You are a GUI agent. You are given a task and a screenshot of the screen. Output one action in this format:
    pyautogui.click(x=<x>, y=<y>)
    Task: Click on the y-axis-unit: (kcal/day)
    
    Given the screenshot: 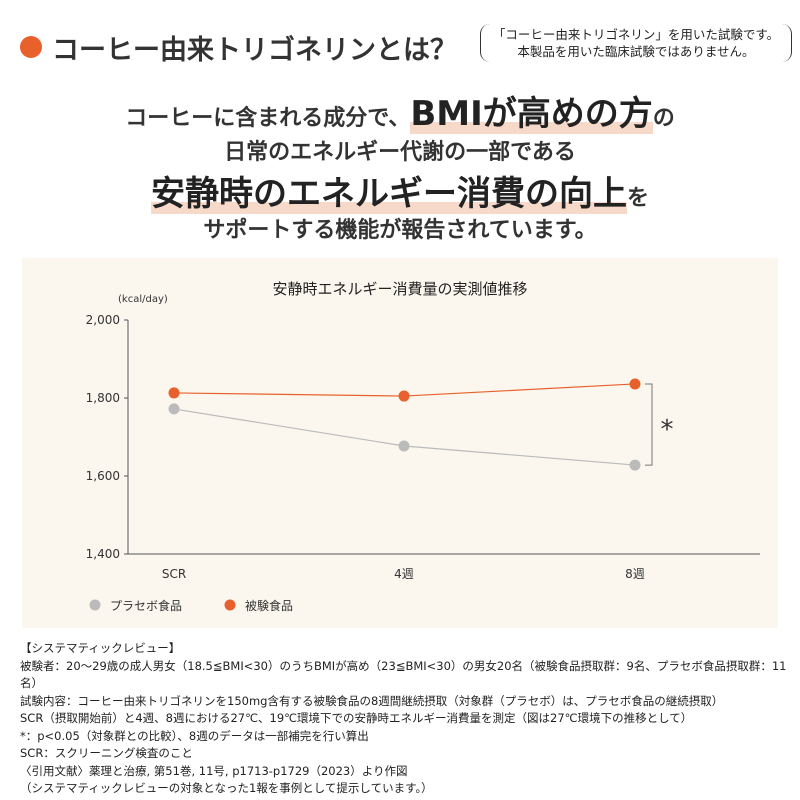 What is the action you would take?
    pyautogui.click(x=143, y=299)
    